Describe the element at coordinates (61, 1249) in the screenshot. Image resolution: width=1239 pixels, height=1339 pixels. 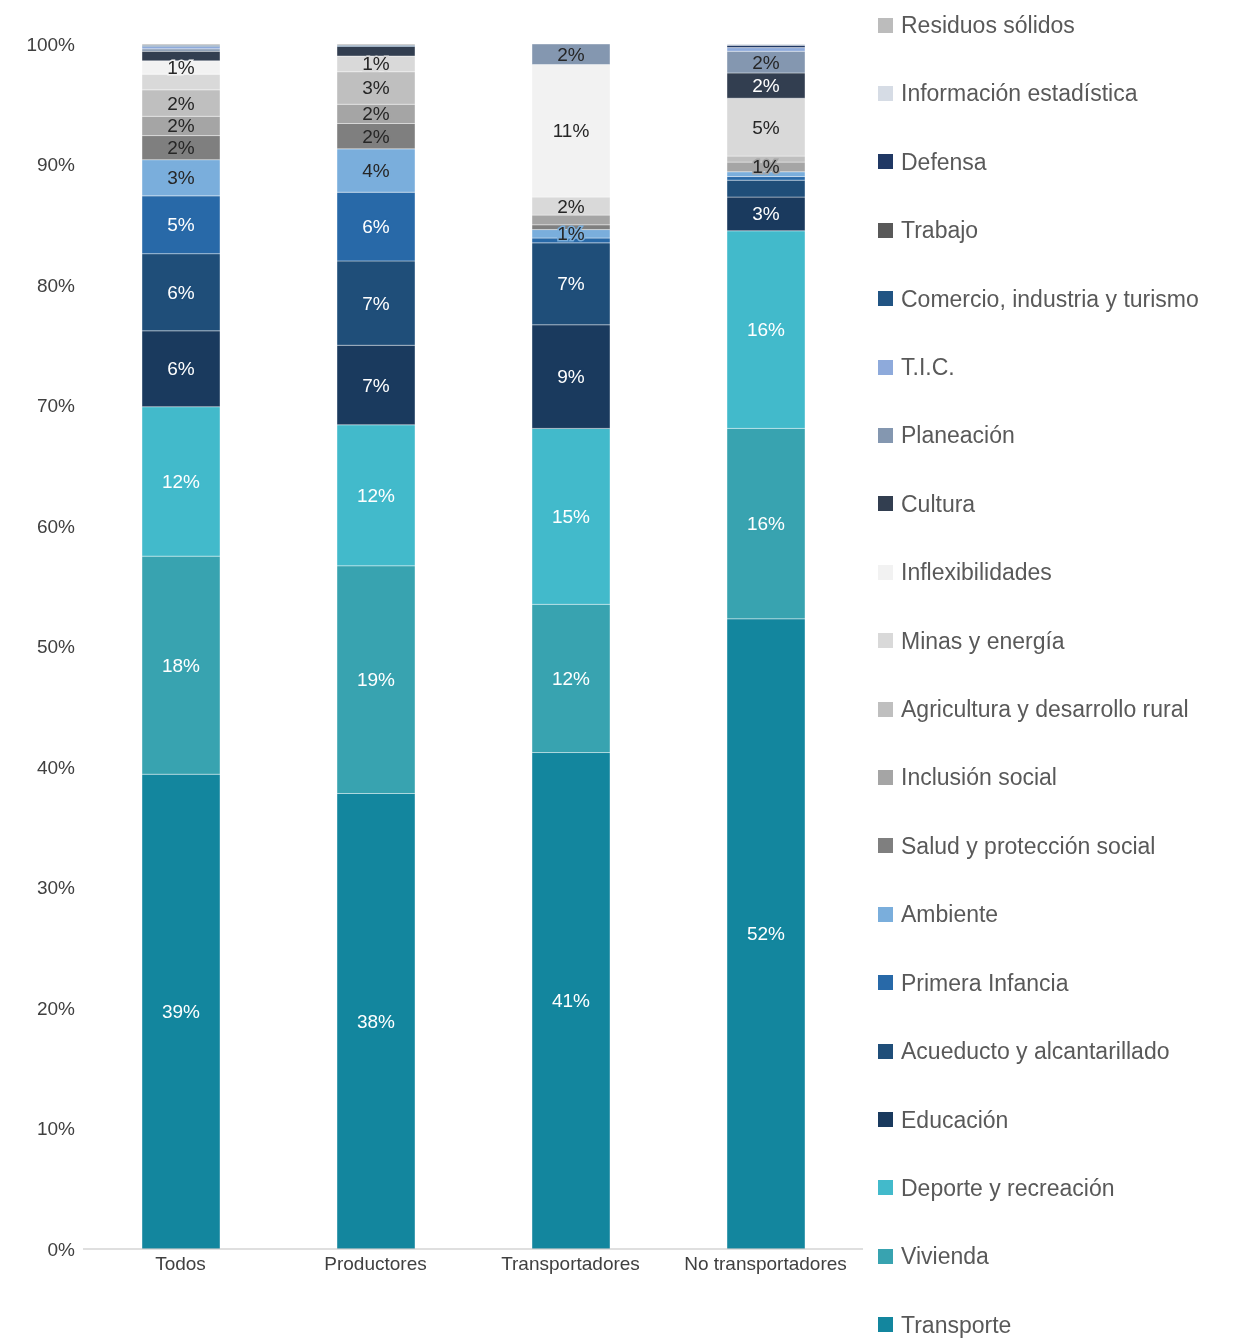
I see `y-tick-label: 0%` at that location.